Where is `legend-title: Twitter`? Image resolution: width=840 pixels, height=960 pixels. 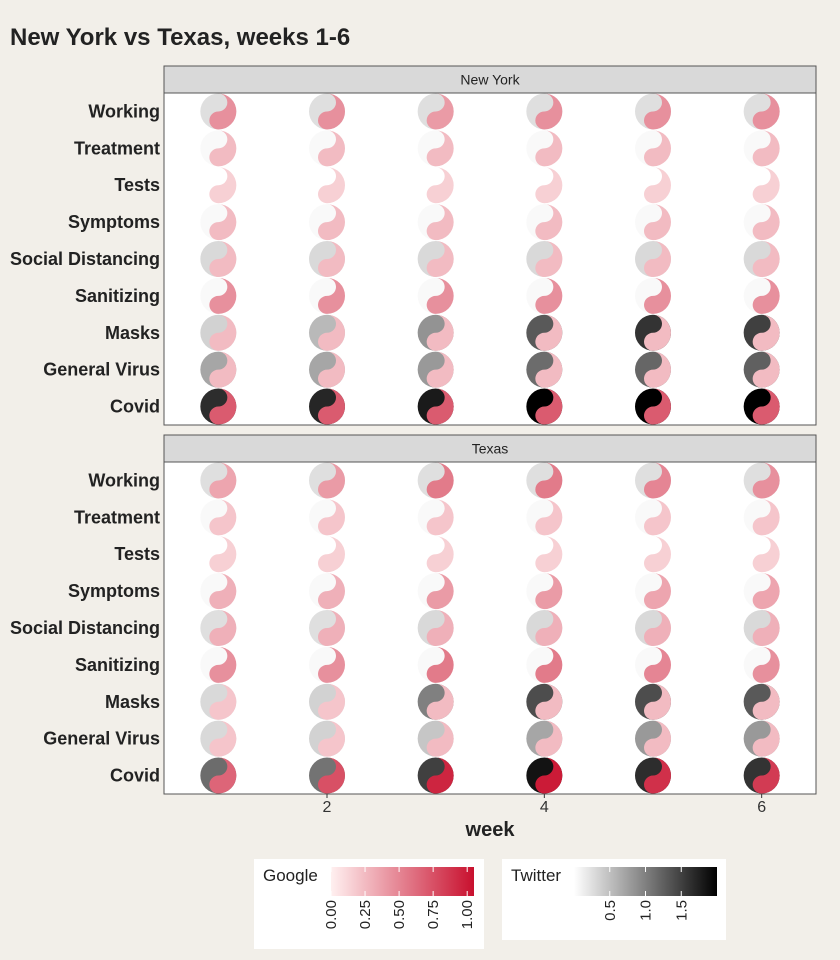 legend-title: Twitter is located at coordinates (536, 875).